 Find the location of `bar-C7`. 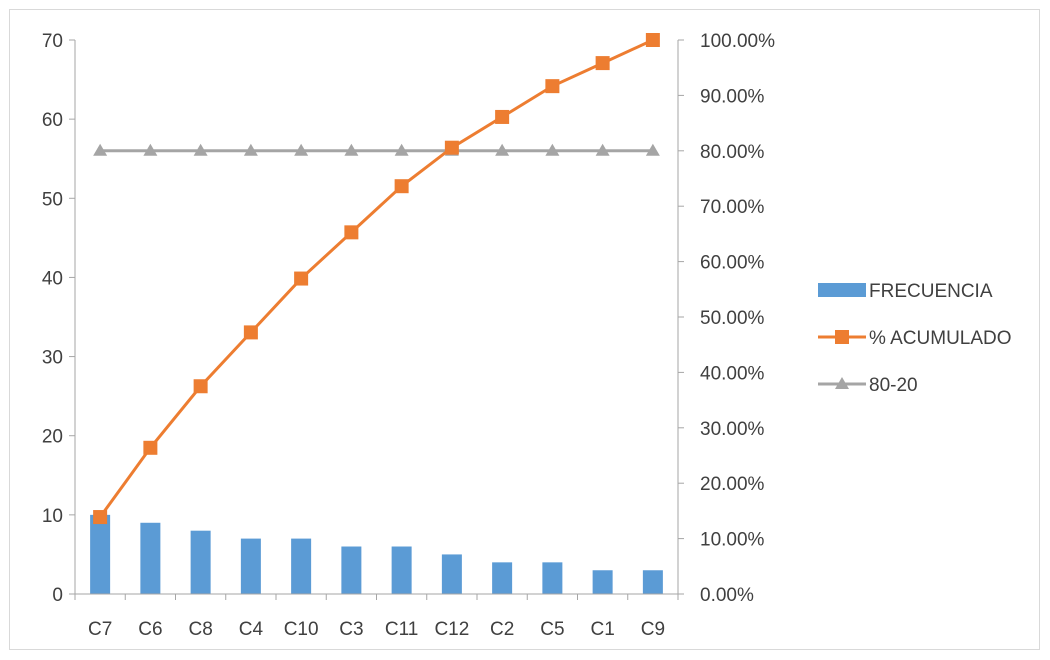

bar-C7 is located at coordinates (100, 554).